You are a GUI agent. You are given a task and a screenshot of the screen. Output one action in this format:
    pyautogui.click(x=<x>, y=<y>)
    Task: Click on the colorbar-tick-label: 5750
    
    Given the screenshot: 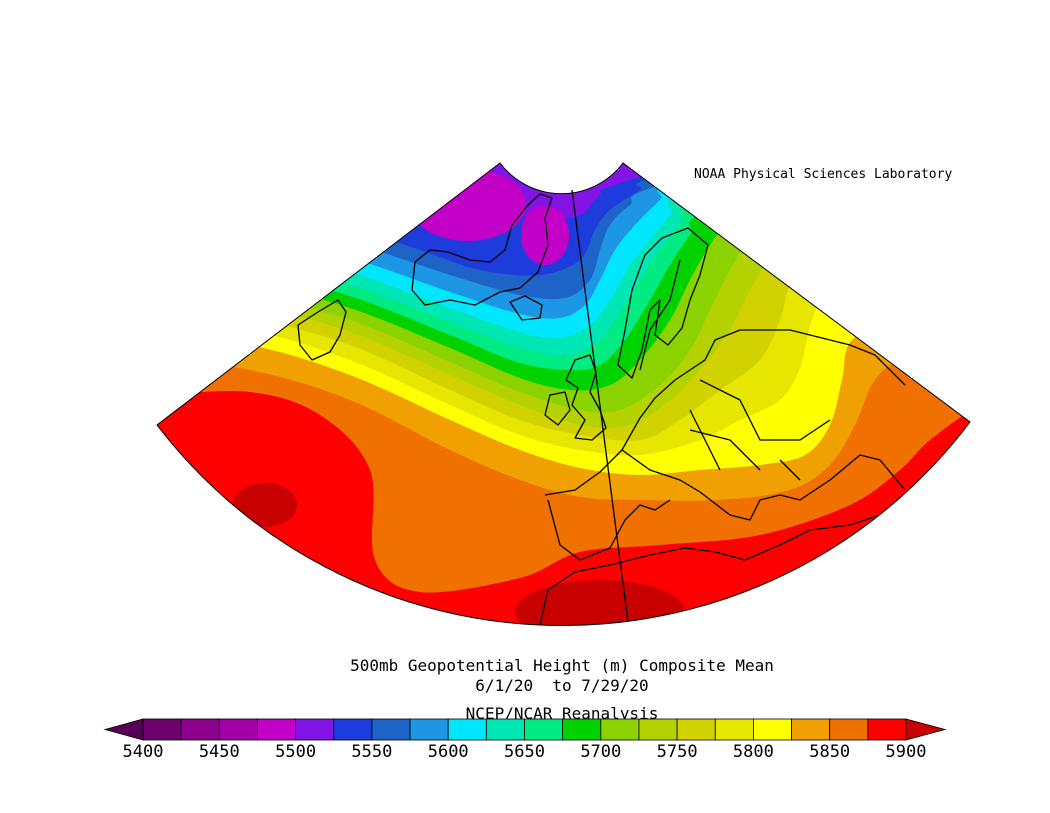 What is the action you would take?
    pyautogui.click(x=677, y=752)
    